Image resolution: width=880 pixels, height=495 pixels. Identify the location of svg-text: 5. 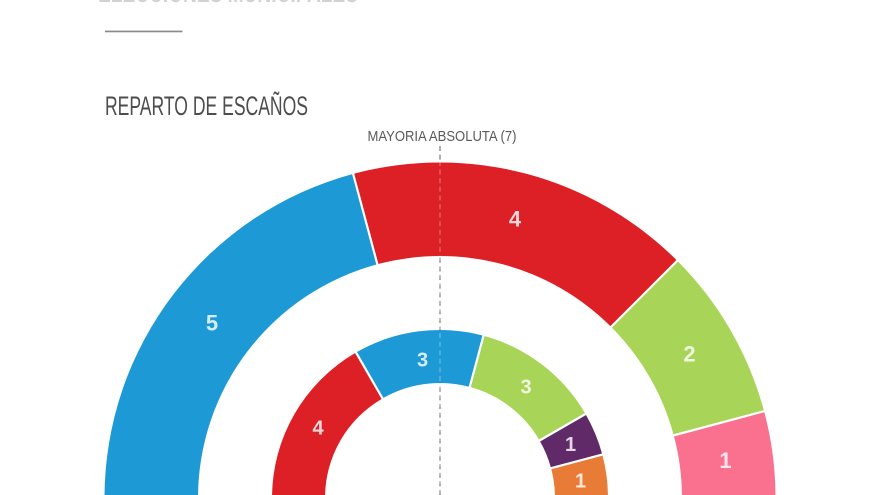
(212, 323).